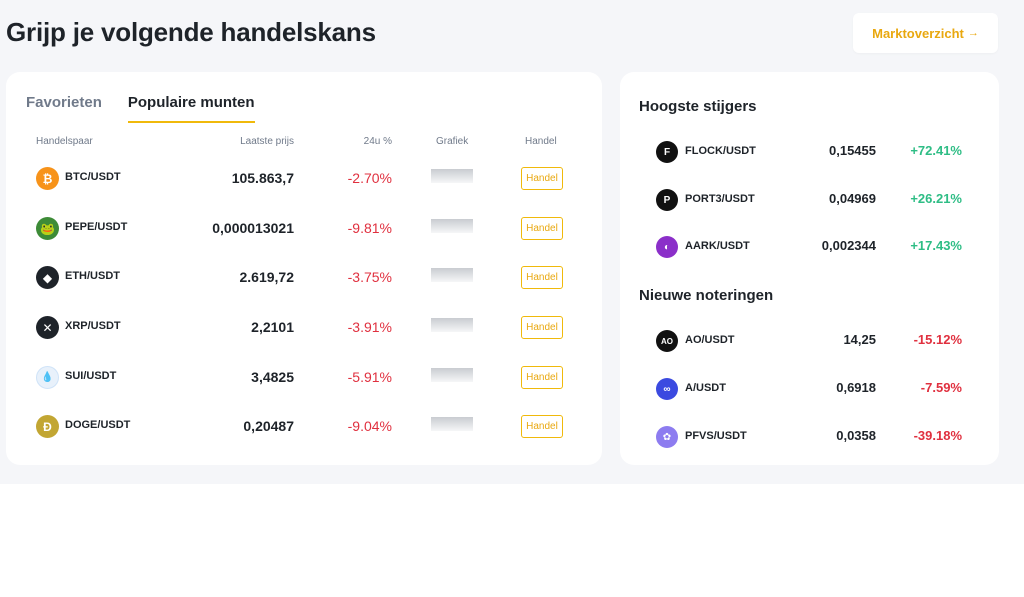 The height and width of the screenshot is (597, 1024). Describe the element at coordinates (937, 339) in the screenshot. I see `change-24h: -15.12%` at that location.